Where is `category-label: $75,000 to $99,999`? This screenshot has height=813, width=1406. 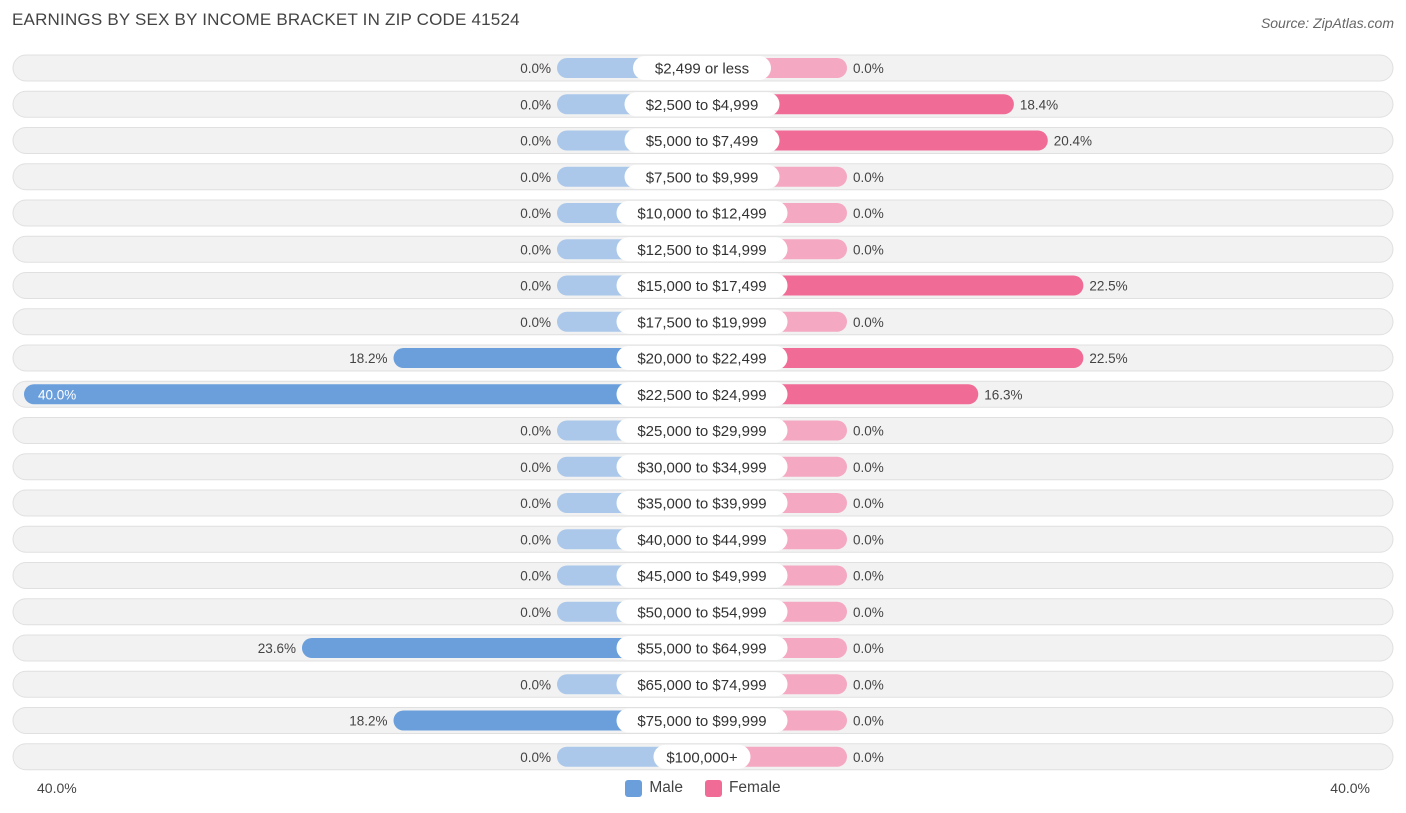
category-label: $75,000 to $99,999 is located at coordinates (701, 721).